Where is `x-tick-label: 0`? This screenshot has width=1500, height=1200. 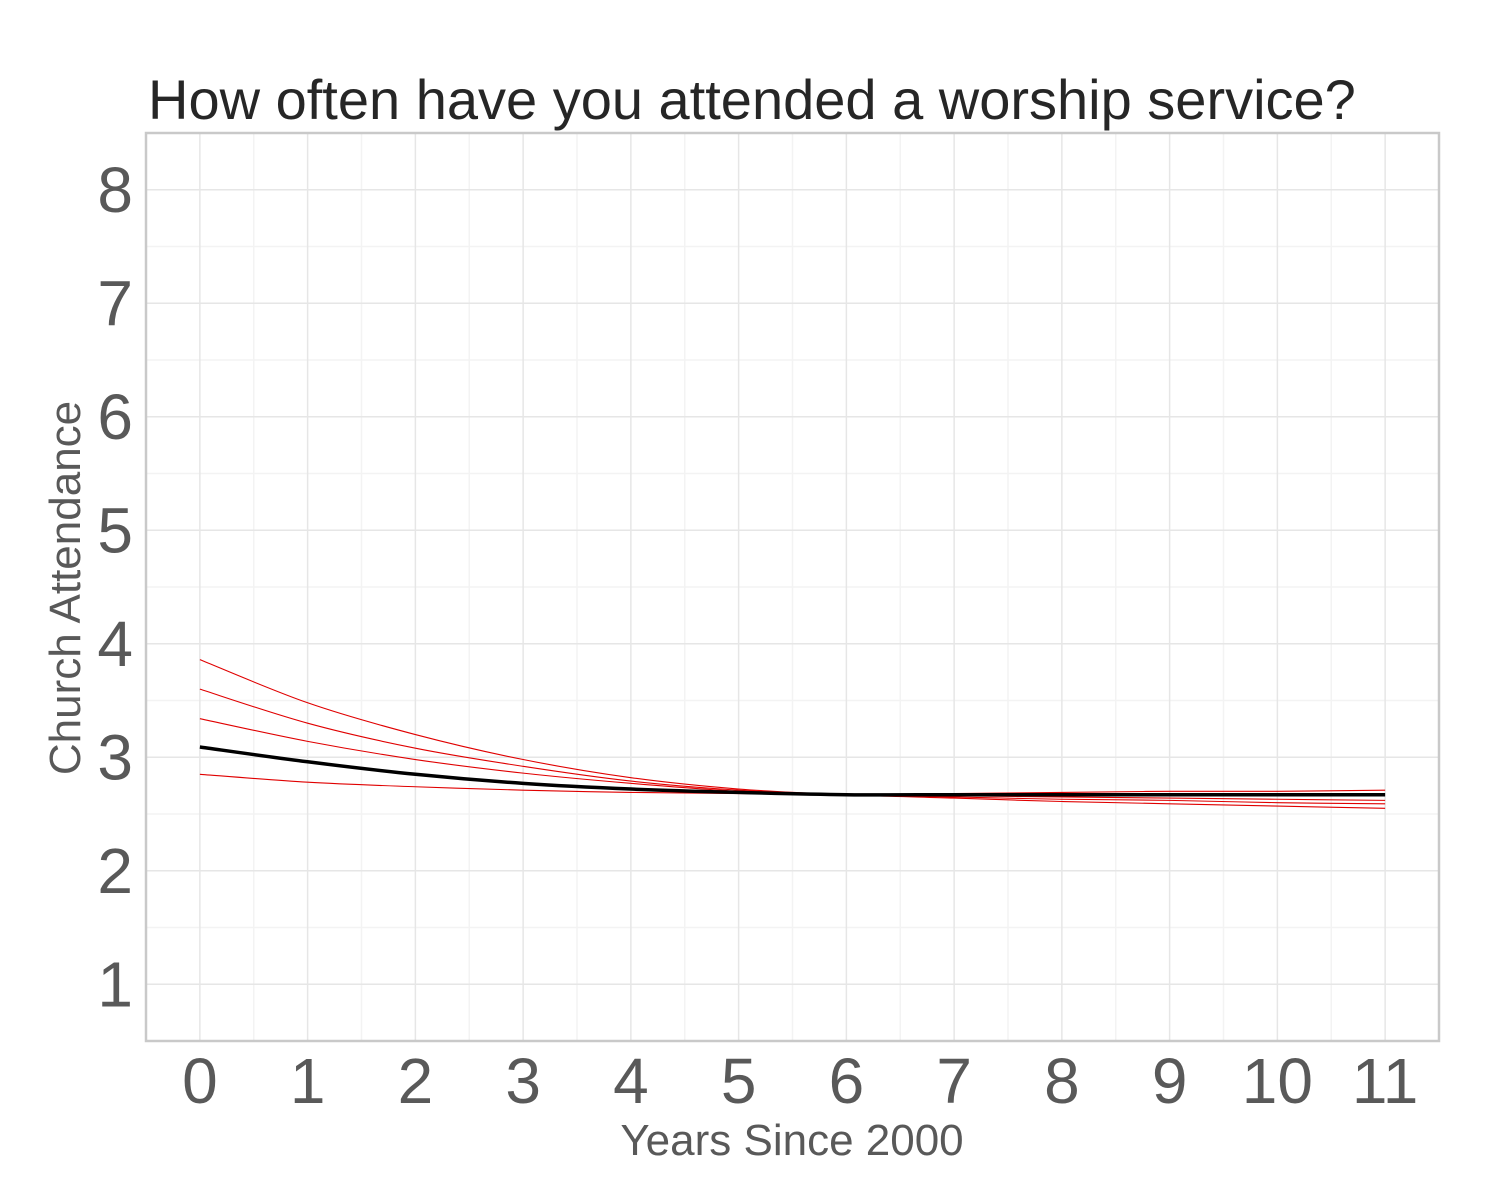
x-tick-label: 0 is located at coordinates (200, 1081).